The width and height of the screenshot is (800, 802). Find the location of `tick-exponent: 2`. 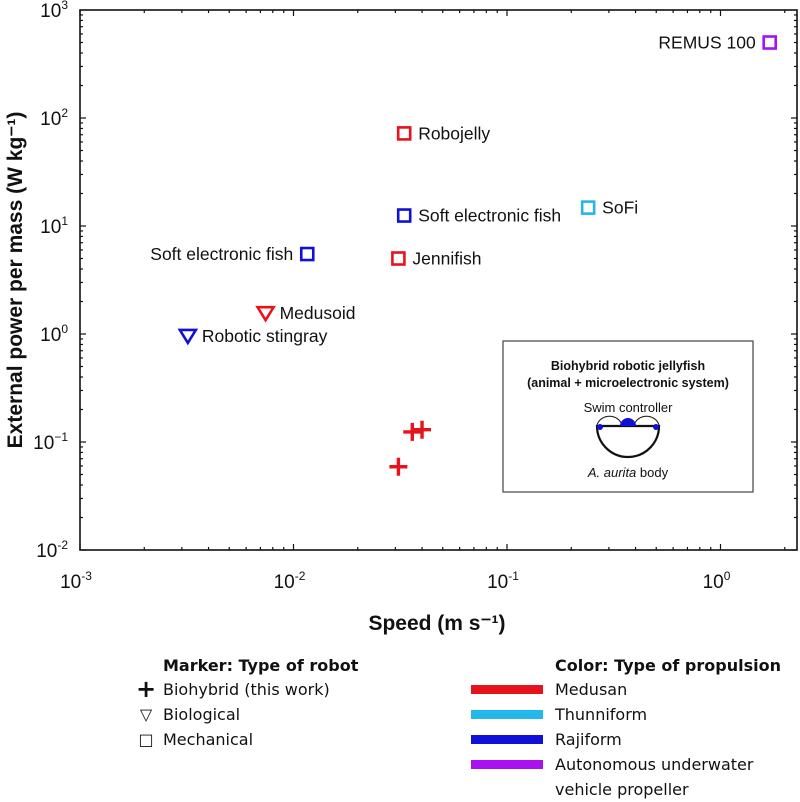

tick-exponent: 2 is located at coordinates (64, 113).